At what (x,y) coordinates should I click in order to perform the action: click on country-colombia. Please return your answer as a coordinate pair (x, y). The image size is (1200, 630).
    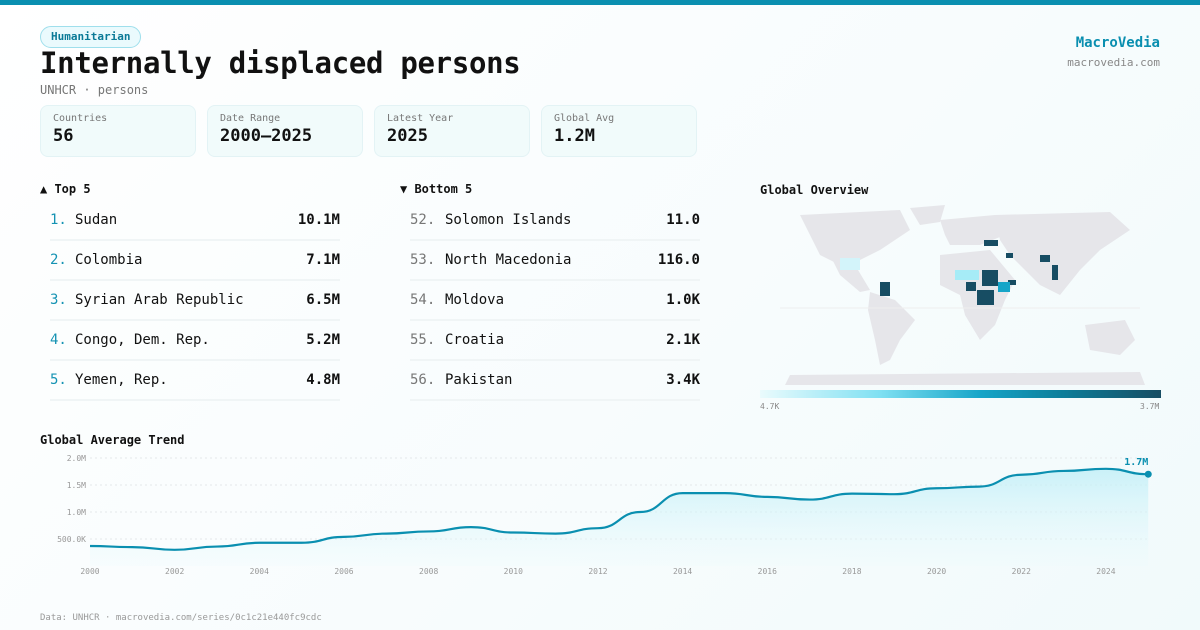
    Looking at the image, I should click on (885, 289).